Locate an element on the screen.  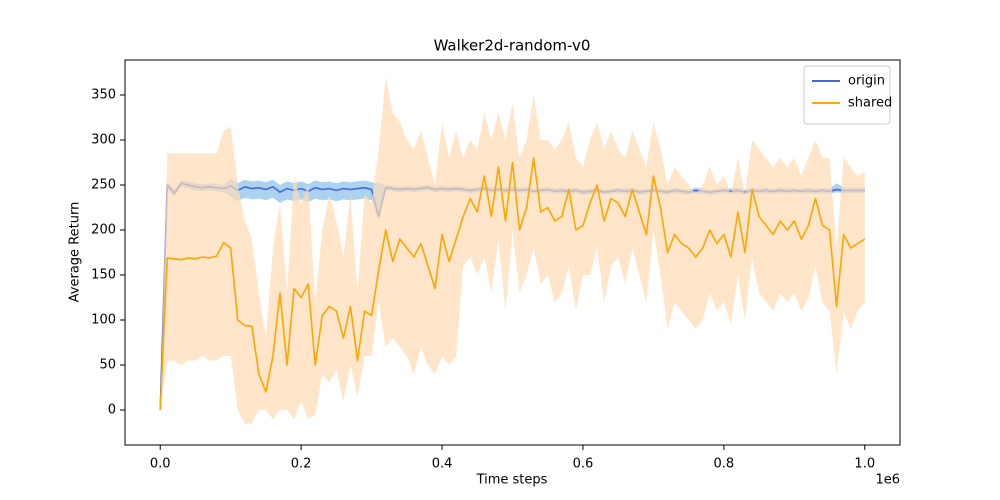
chart-title: Walker2d-random-v0 is located at coordinates (512, 46).